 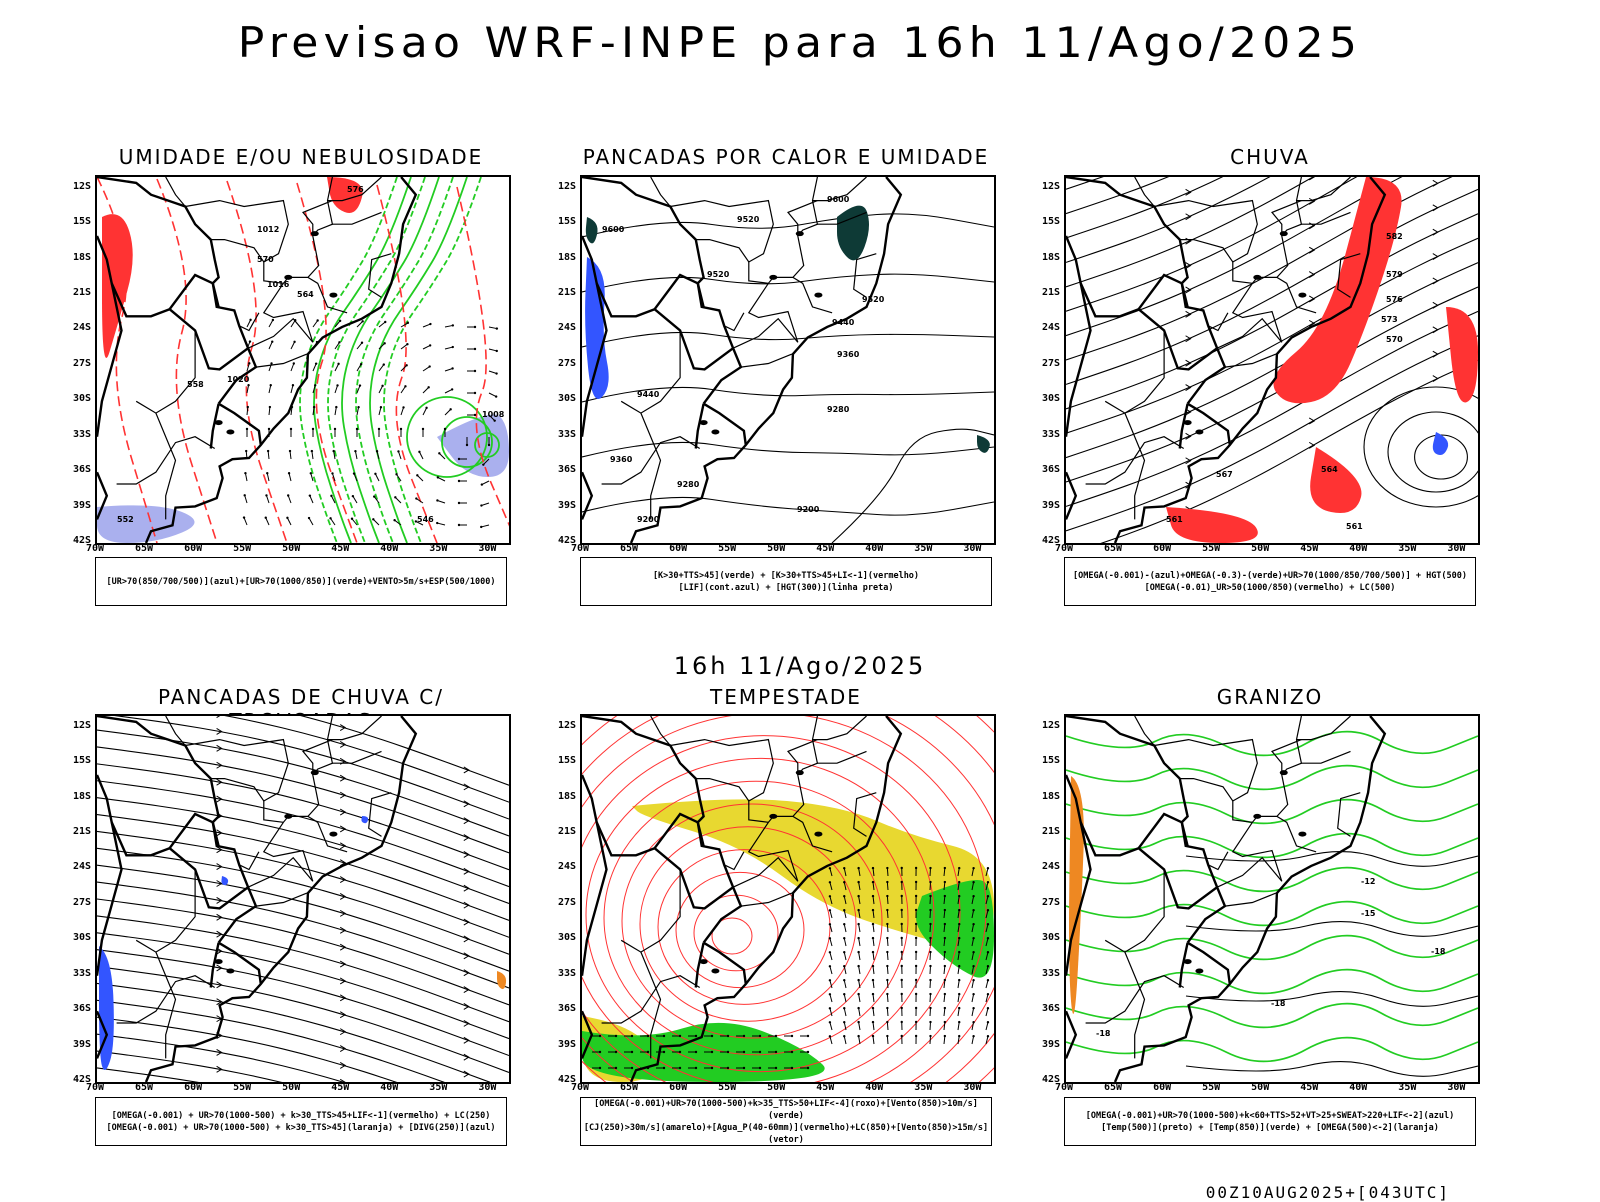 What do you see at coordinates (1435, 354) in the screenshot?
I see `streamline-arrow` at bounding box center [1435, 354].